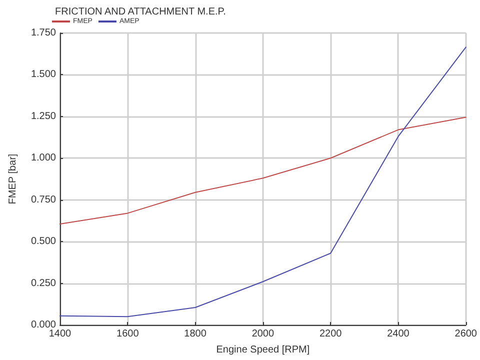 This screenshot has width=480, height=360. I want to click on y-axis-title: FMEP [bar], so click(13, 179).